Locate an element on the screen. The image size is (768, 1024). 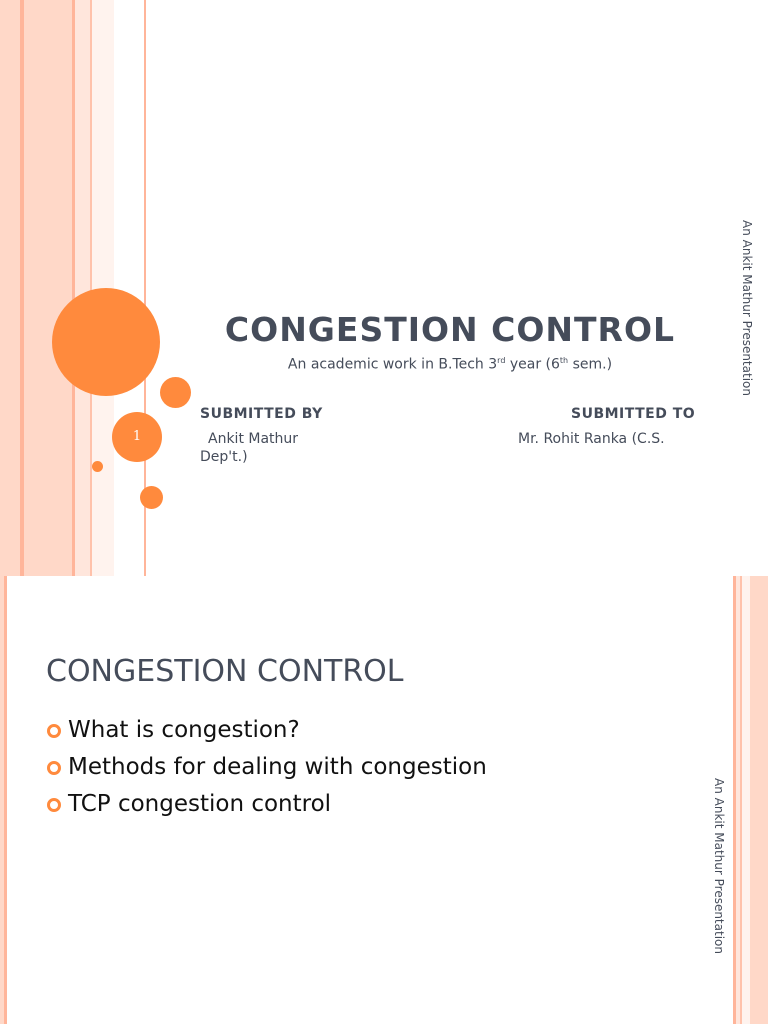
tiny-decorative-circle is located at coordinates (97, 466).